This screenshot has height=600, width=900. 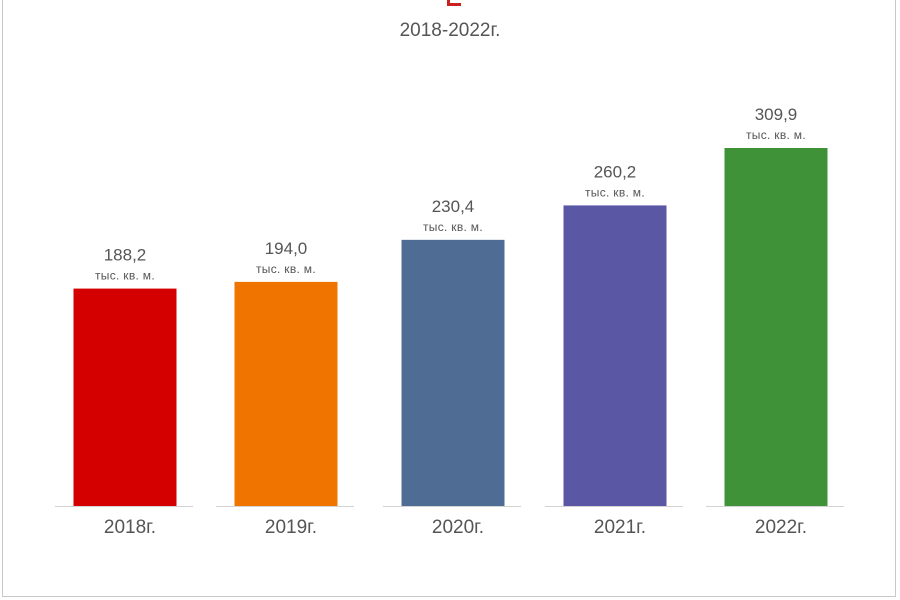 I want to click on title-fragment, so click(x=454, y=3).